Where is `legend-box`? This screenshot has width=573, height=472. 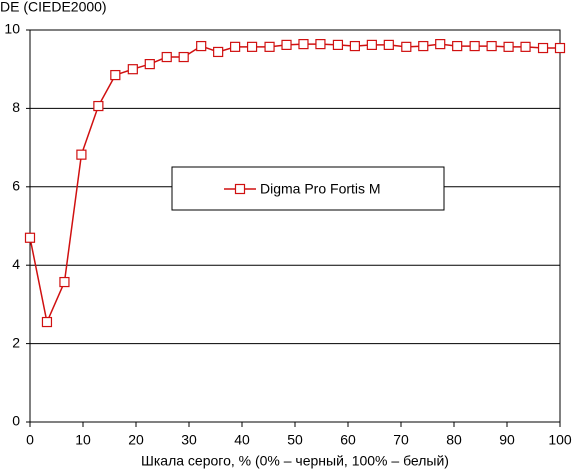 legend-box is located at coordinates (308, 188).